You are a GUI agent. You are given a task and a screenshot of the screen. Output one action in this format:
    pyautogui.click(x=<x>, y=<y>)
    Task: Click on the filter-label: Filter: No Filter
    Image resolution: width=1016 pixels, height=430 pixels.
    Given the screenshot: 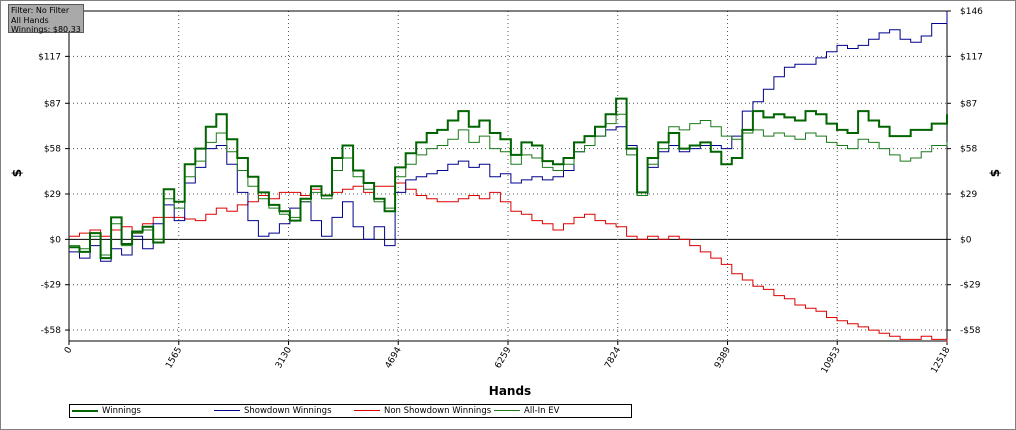 What is the action you would take?
    pyautogui.click(x=40, y=10)
    